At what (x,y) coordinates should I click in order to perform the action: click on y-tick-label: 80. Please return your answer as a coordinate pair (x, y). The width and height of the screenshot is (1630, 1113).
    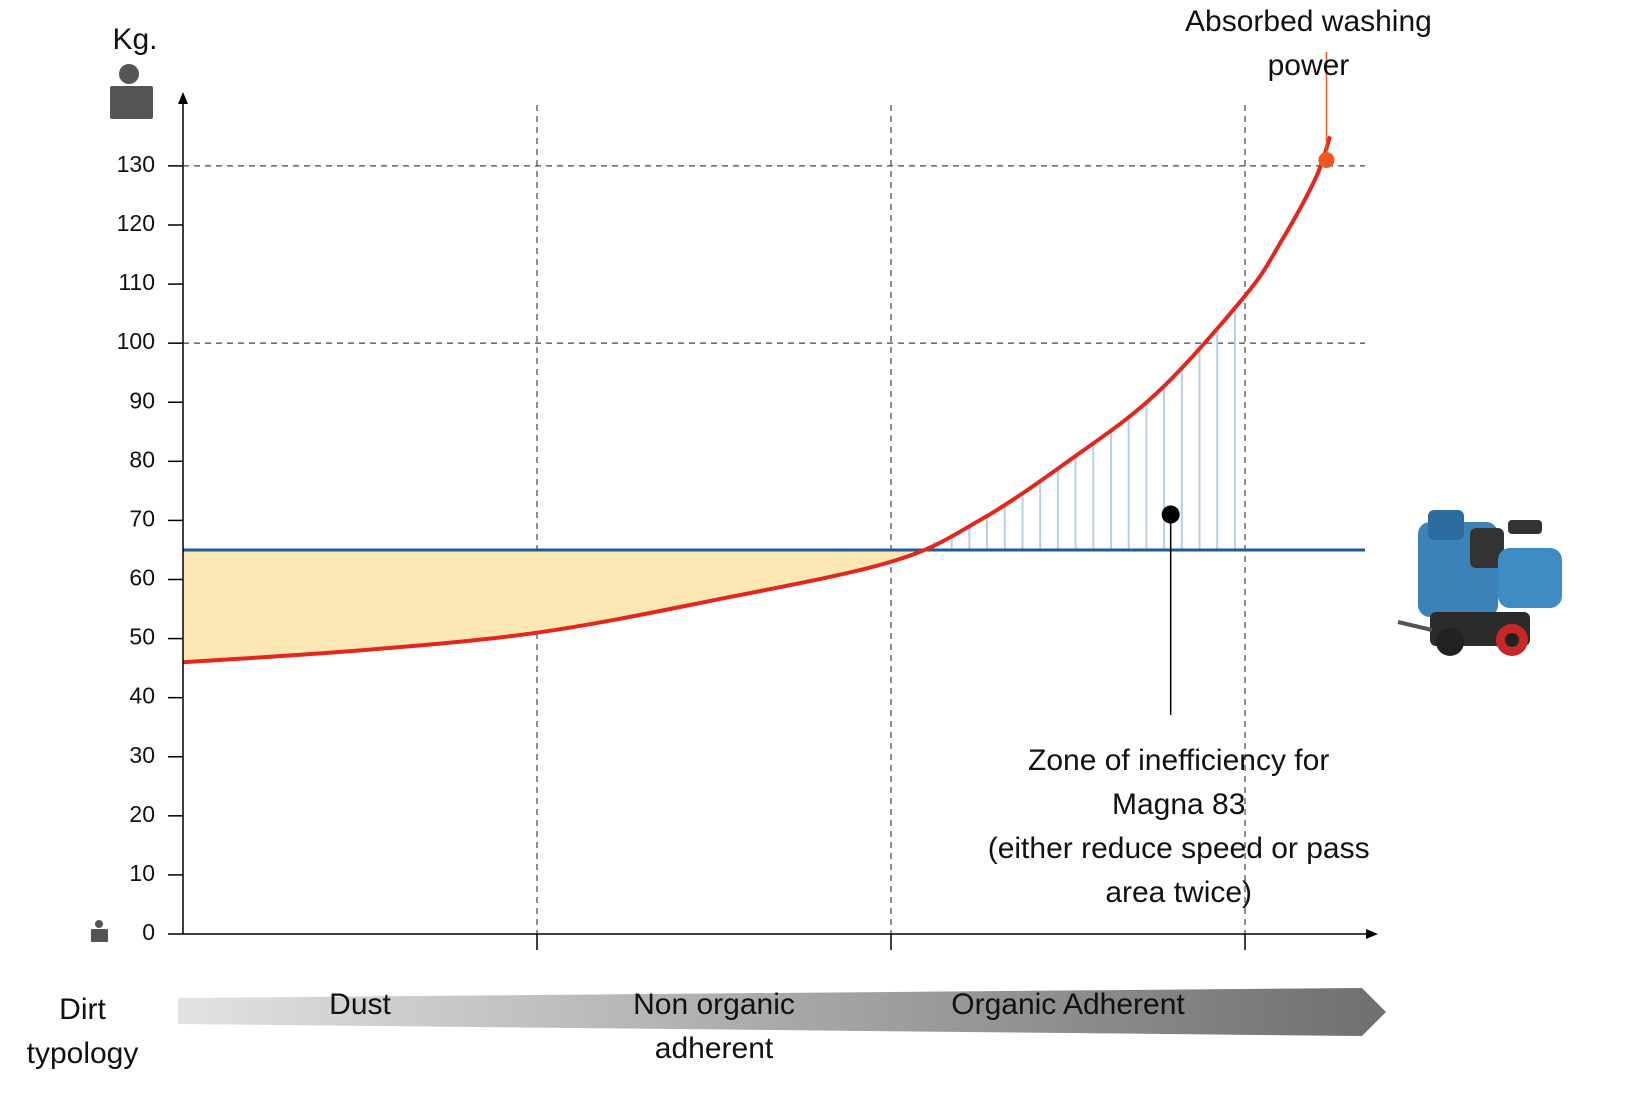
    Looking at the image, I should click on (142, 459).